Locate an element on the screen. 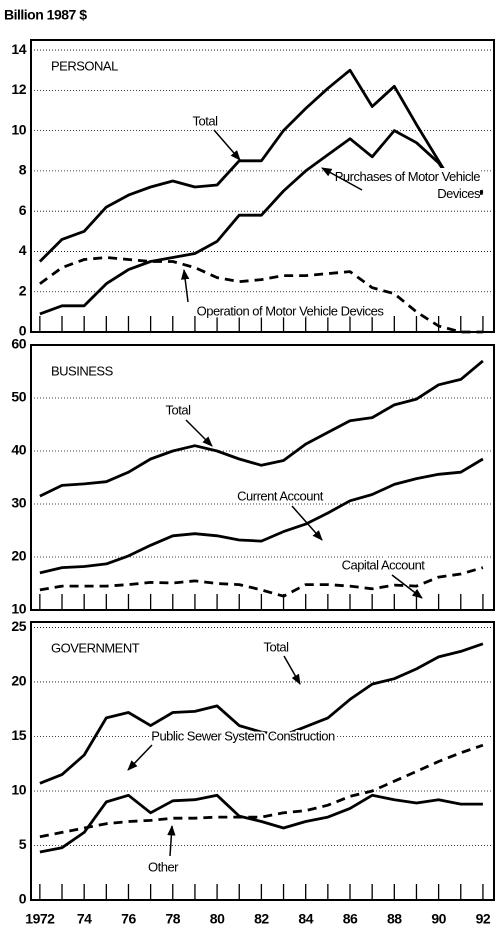 Image resolution: width=498 pixels, height=934 pixels. x-tick-label: 74 is located at coordinates (84, 919).